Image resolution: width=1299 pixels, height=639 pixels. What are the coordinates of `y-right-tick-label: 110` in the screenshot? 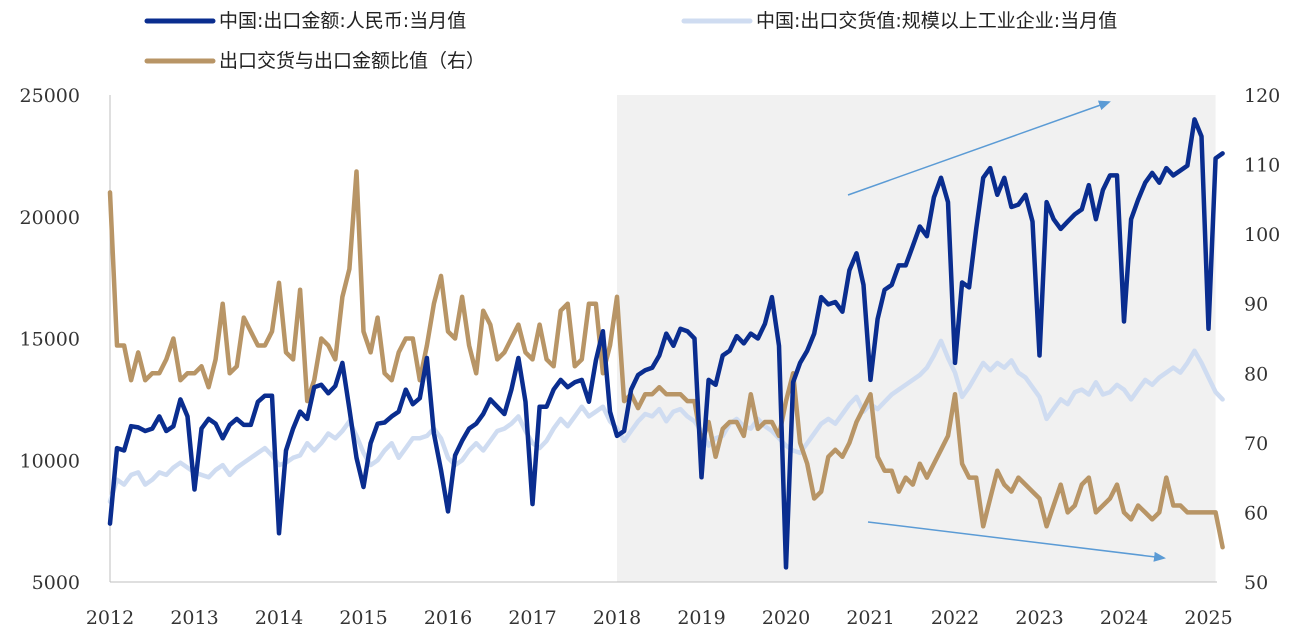 It's located at (1262, 166).